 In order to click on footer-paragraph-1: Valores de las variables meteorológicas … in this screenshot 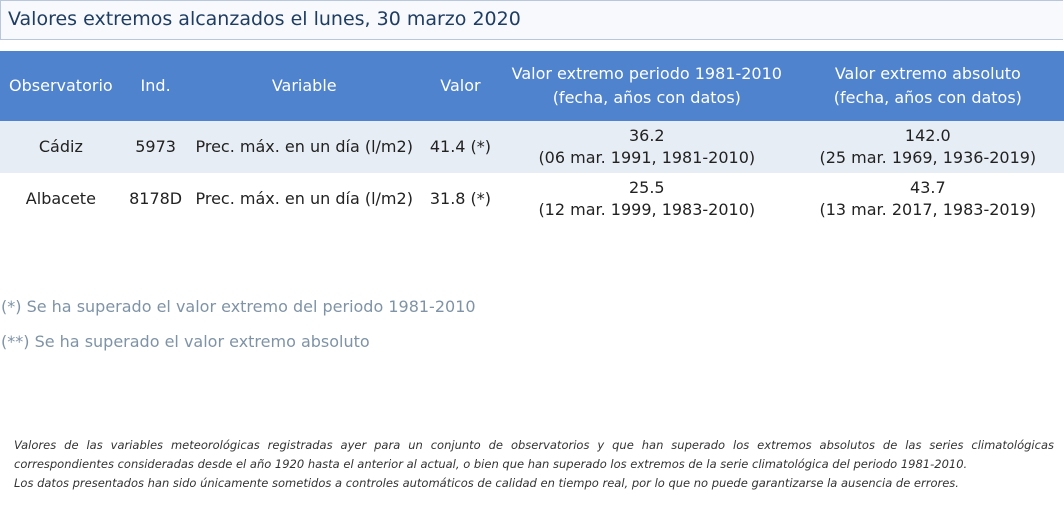, I will do `click(534, 454)`.